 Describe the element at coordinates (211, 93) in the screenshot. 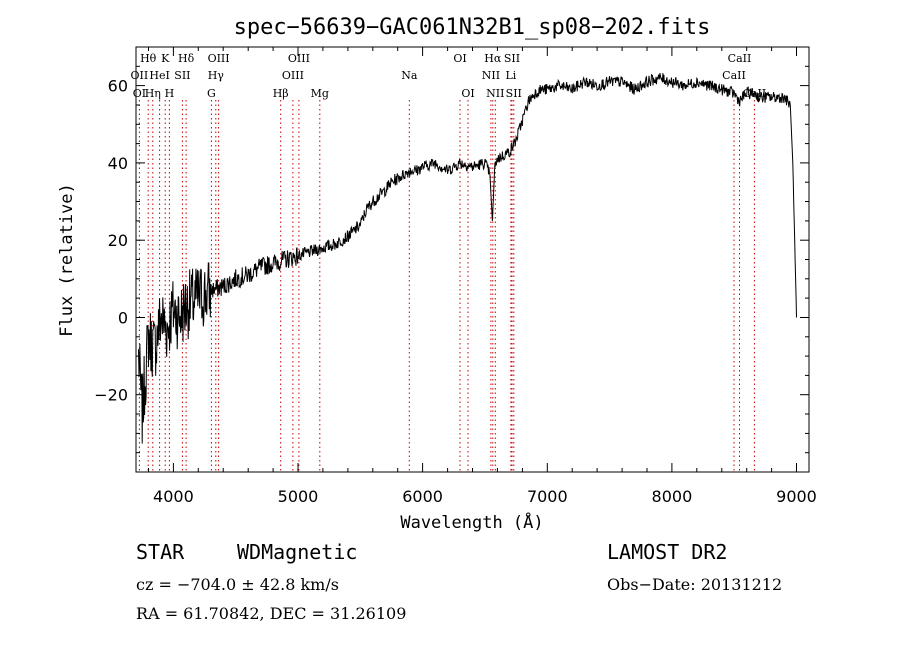

I see `line-label: G` at that location.